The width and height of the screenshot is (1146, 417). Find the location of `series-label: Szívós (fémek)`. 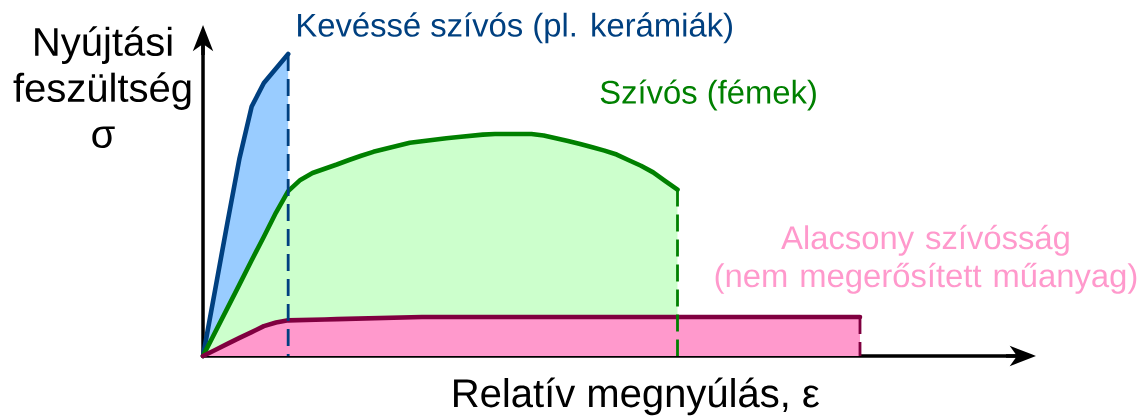

series-label: Szívós (fémek) is located at coordinates (708, 95).